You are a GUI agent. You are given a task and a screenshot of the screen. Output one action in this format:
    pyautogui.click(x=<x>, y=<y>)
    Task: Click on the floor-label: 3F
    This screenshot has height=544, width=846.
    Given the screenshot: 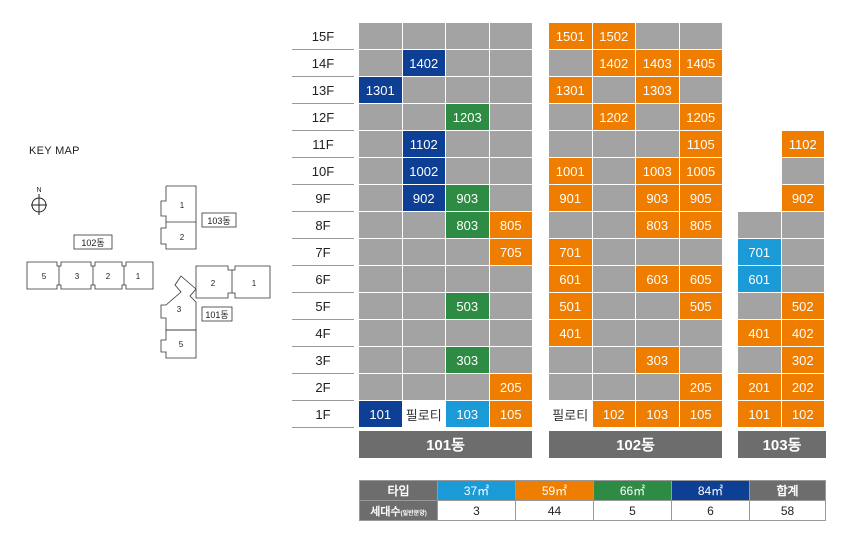 What is the action you would take?
    pyautogui.click(x=323, y=360)
    